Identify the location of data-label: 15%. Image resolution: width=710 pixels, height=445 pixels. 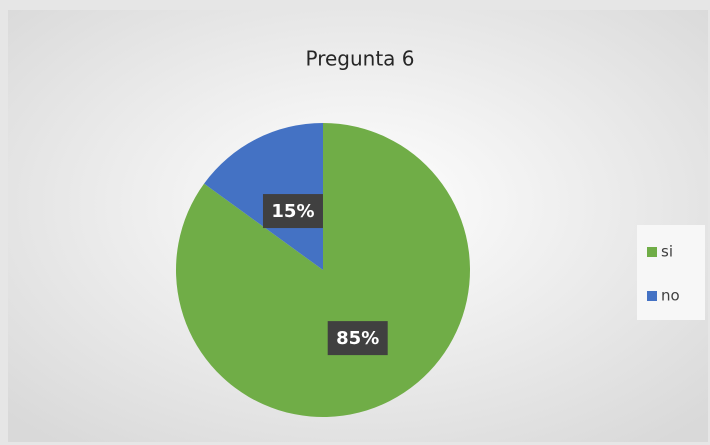
(292, 211).